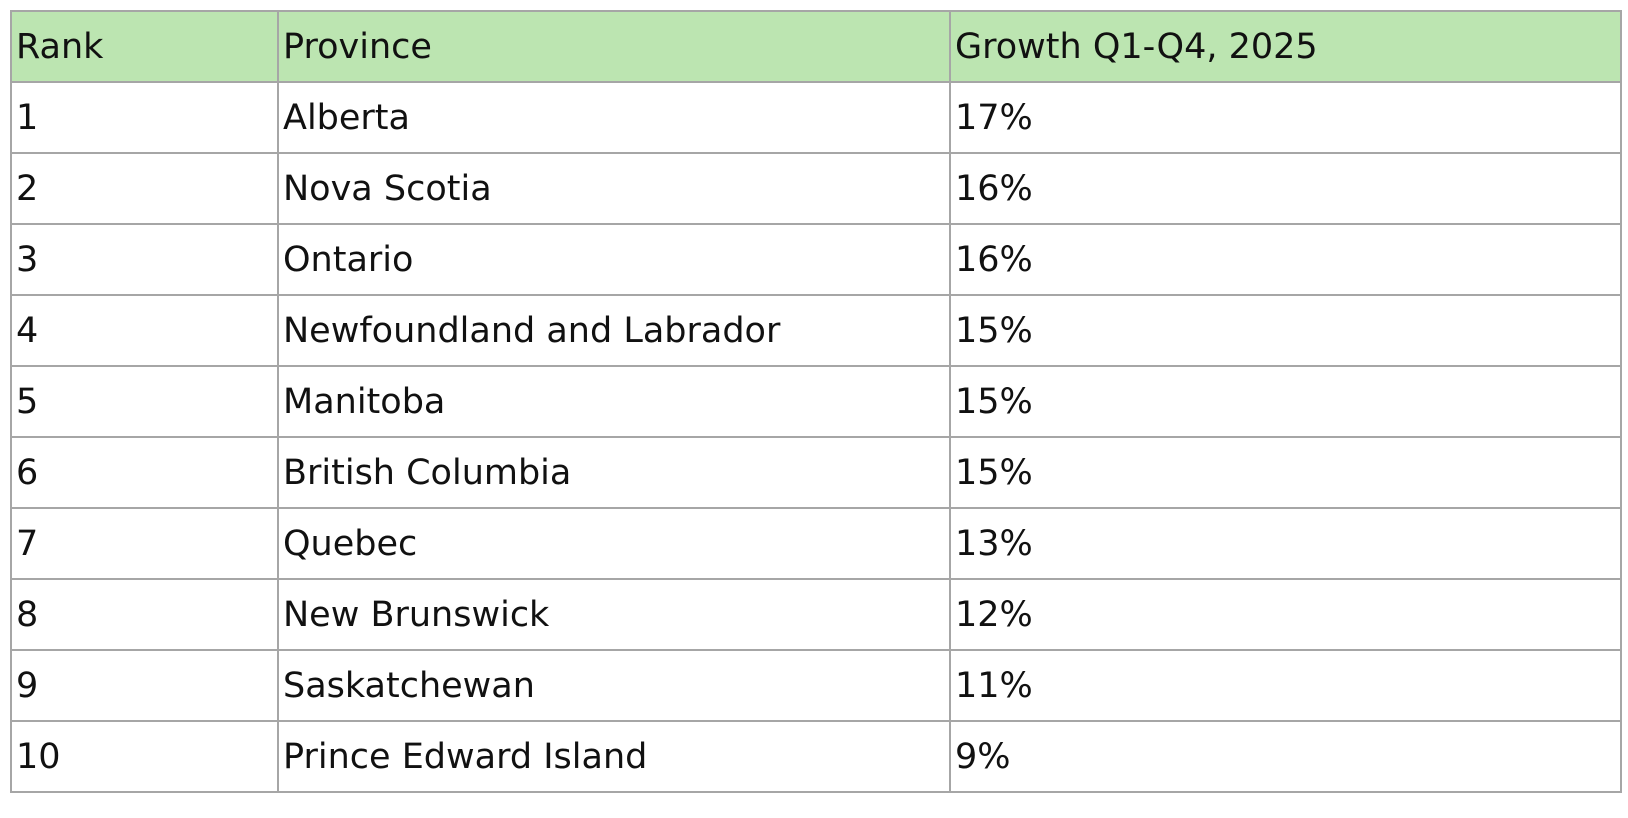 The image size is (1628, 818). I want to click on table-cell: Manitoba, so click(614, 401).